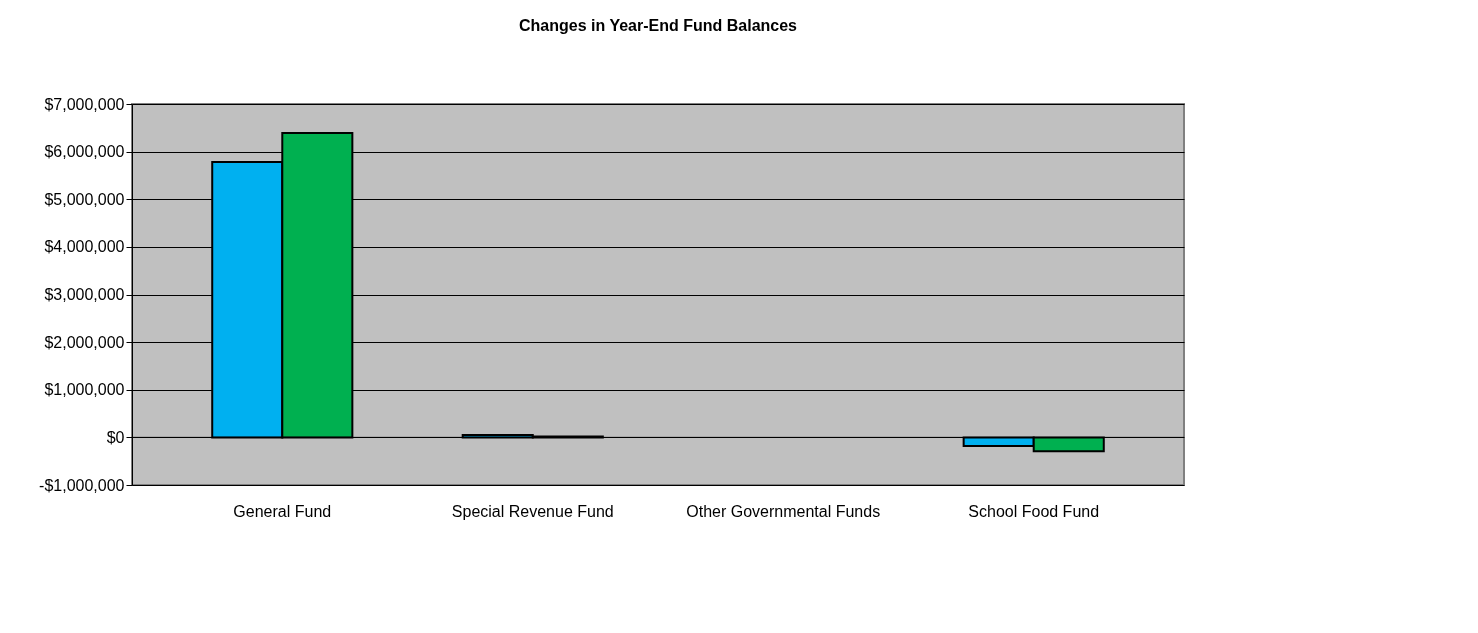 The image size is (1478, 633). I want to click on y-tick-label: $0, so click(115, 437).